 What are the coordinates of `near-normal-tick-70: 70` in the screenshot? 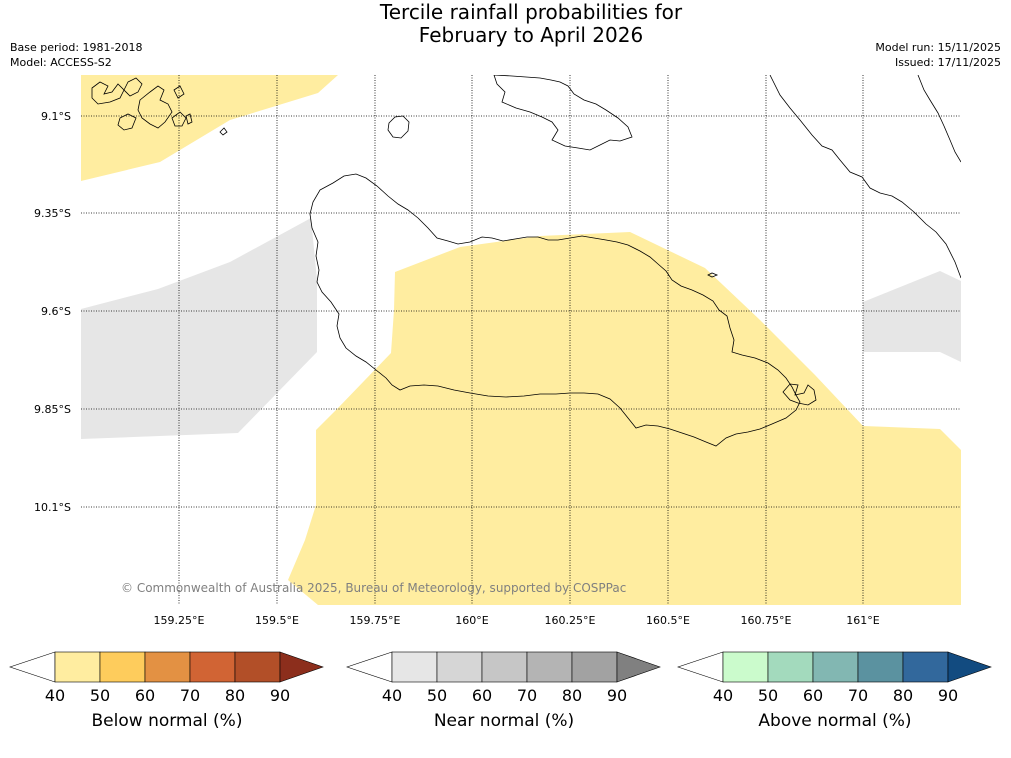 It's located at (527, 695).